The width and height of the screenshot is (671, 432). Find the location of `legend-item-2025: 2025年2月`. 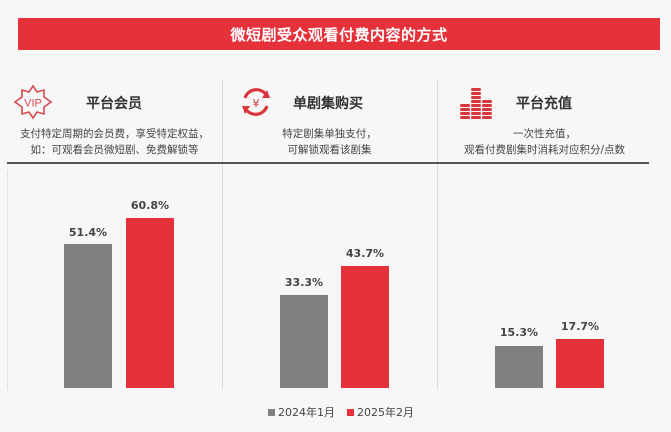

legend-item-2025: 2025年2月 is located at coordinates (380, 412).